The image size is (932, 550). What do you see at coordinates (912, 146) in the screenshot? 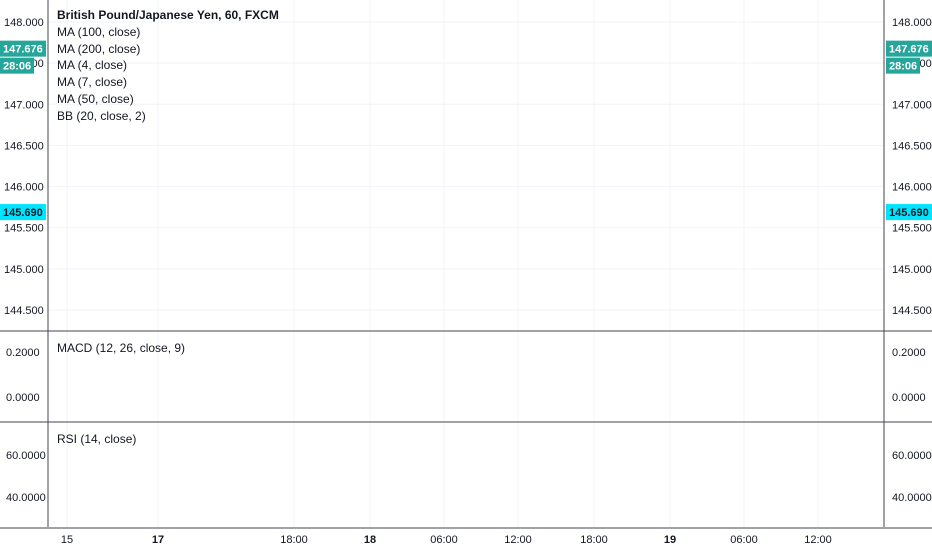
I see `price-tick-right: 146.500` at bounding box center [912, 146].